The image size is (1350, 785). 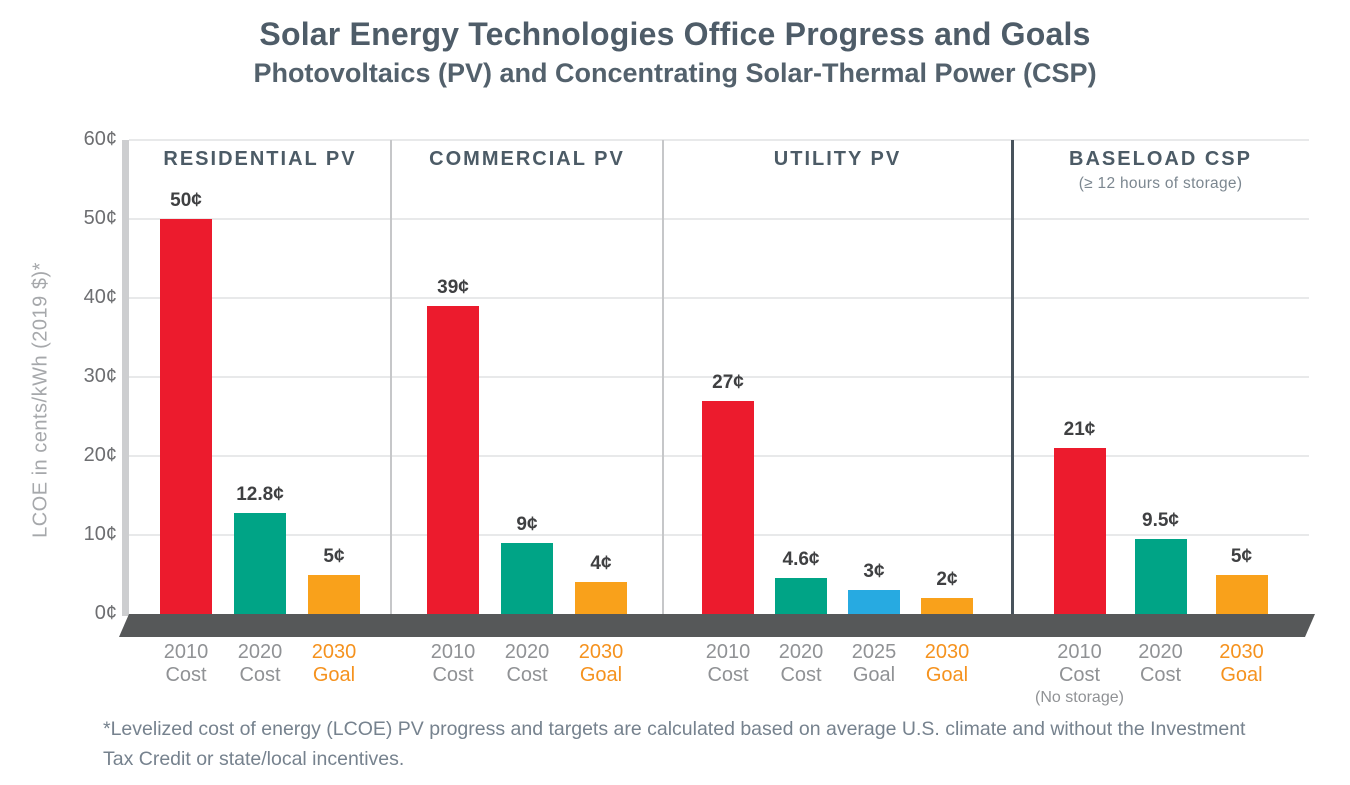 What do you see at coordinates (100, 218) in the screenshot?
I see `y-tick-label: 50¢` at bounding box center [100, 218].